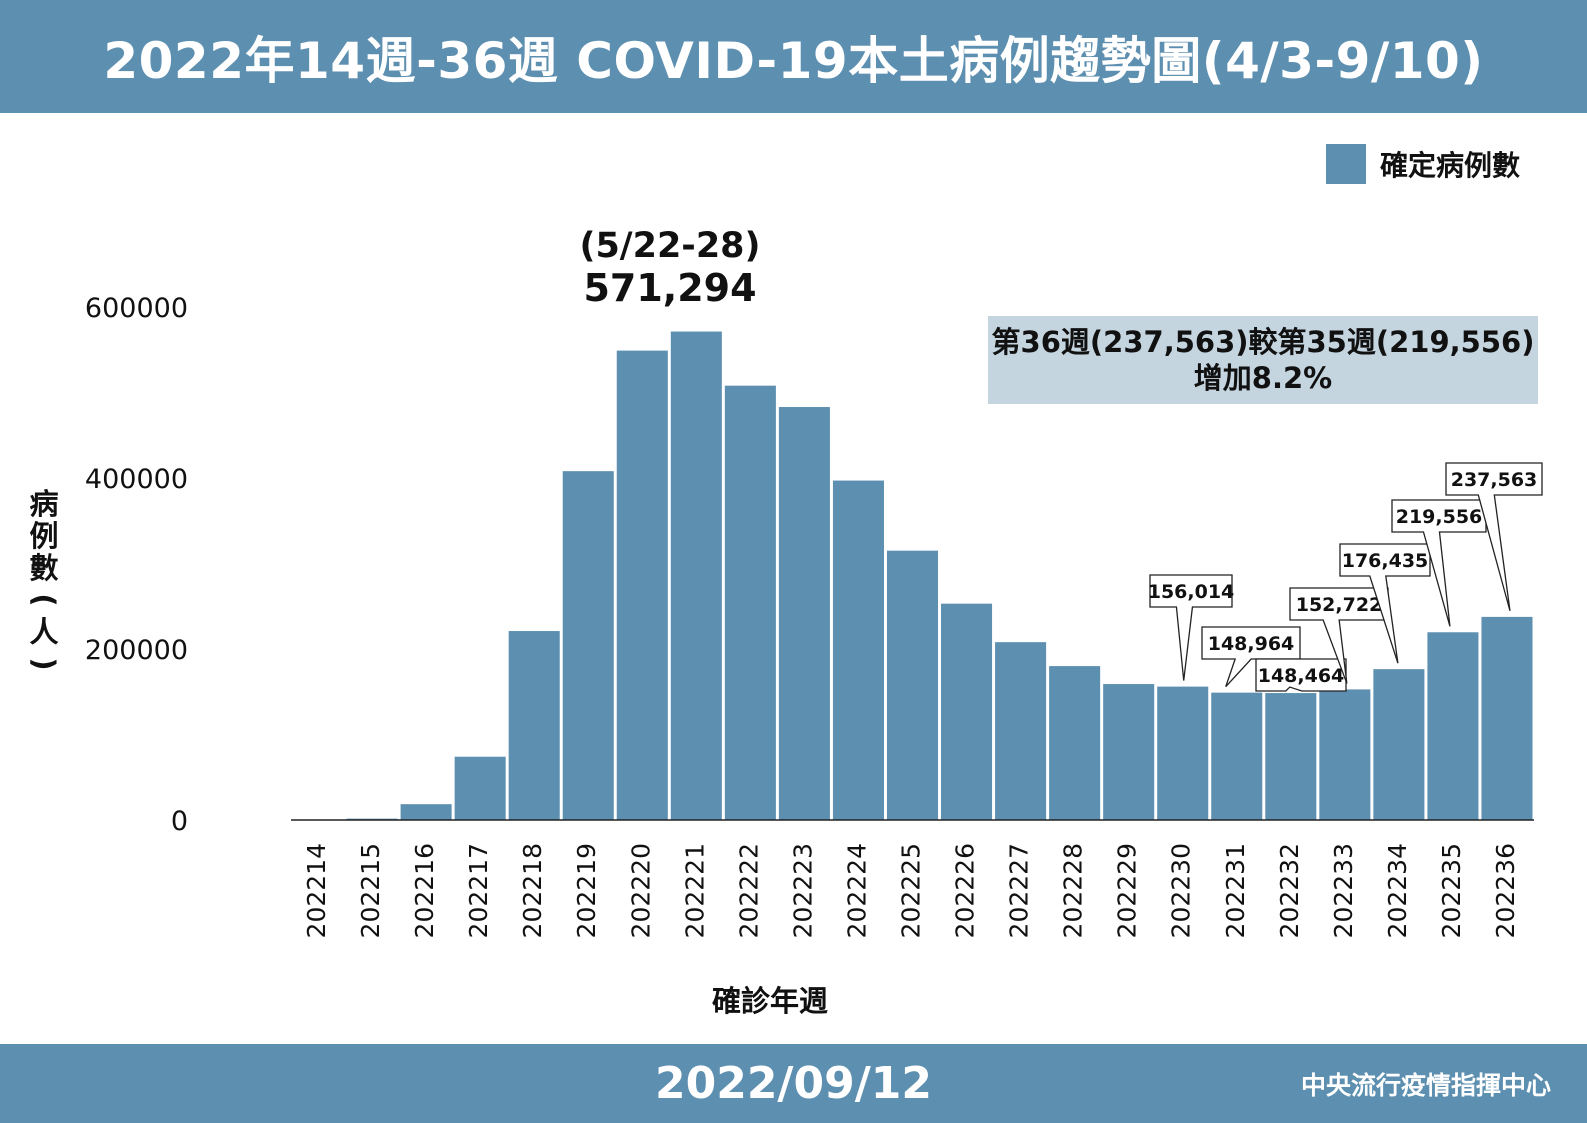 The image size is (1587, 1123). I want to click on x-tick-label: 202232, so click(1289, 890).